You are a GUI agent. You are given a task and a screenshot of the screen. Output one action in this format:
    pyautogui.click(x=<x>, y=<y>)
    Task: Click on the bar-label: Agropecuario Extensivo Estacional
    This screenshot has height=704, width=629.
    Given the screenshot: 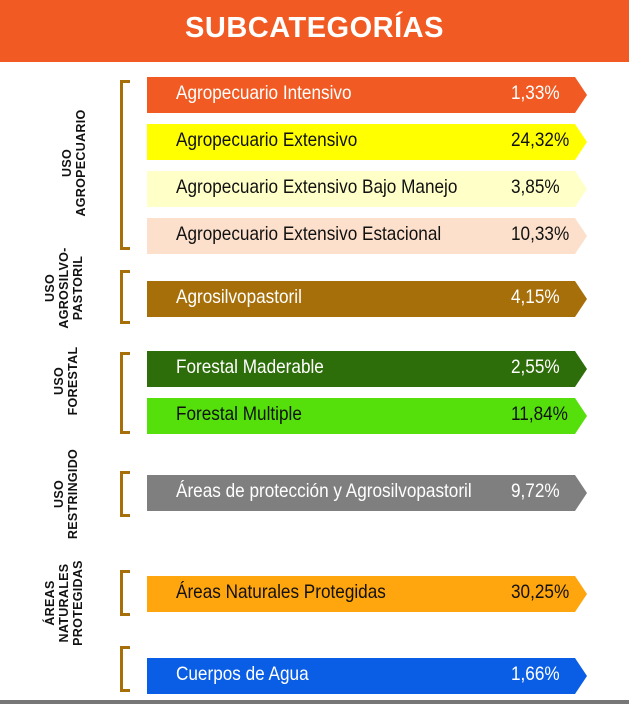 What is the action you would take?
    pyautogui.click(x=309, y=234)
    